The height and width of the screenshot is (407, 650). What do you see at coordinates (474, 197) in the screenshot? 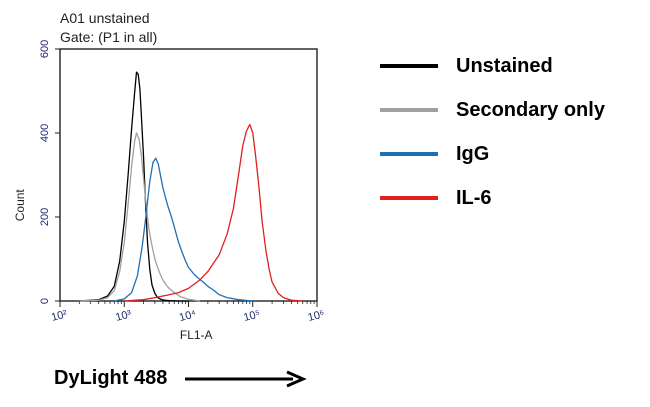
I see `legend-label-il6: IL-6` at bounding box center [474, 197].